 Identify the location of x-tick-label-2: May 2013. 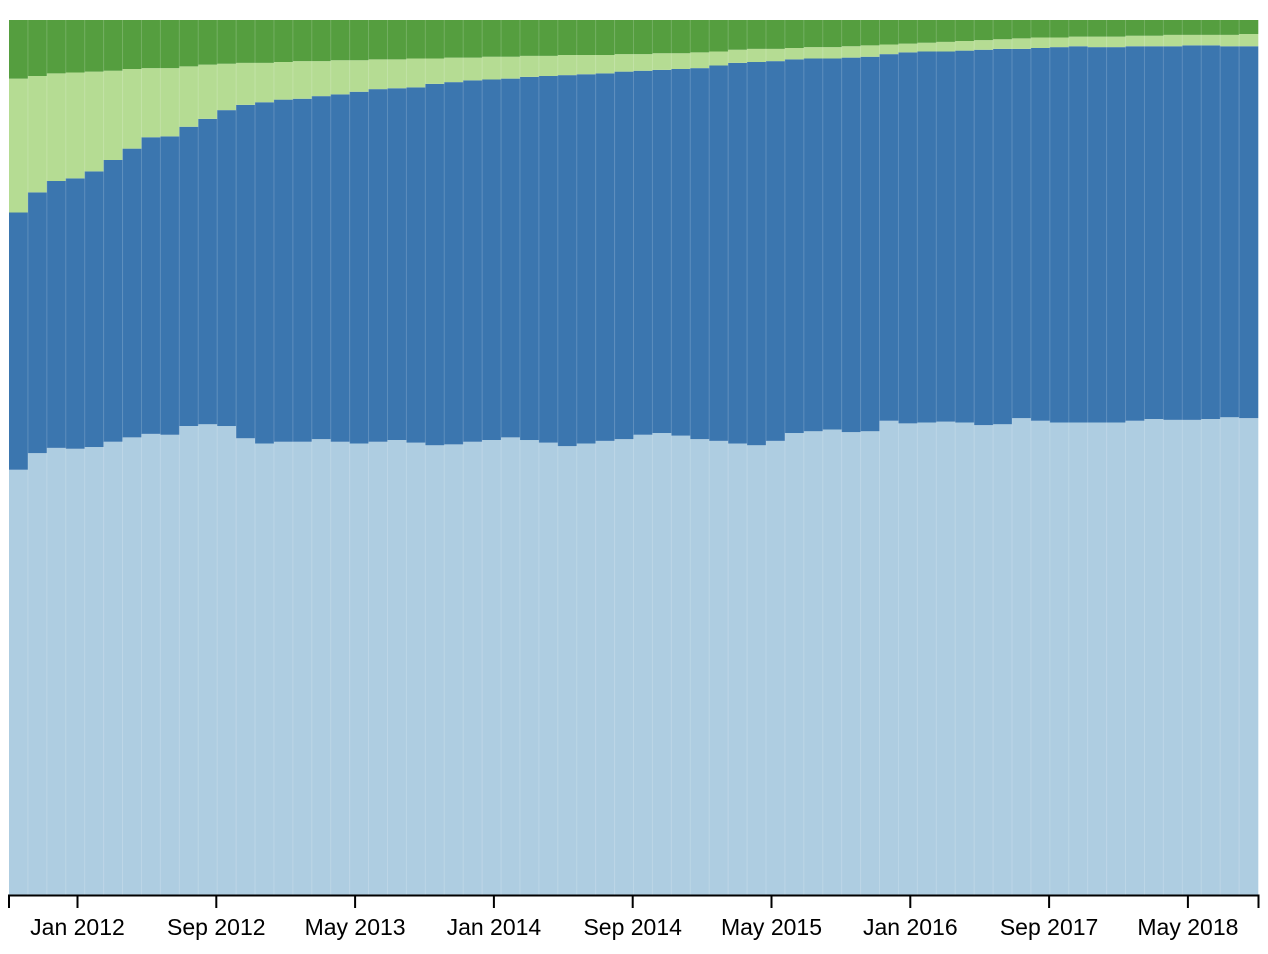
(355, 927).